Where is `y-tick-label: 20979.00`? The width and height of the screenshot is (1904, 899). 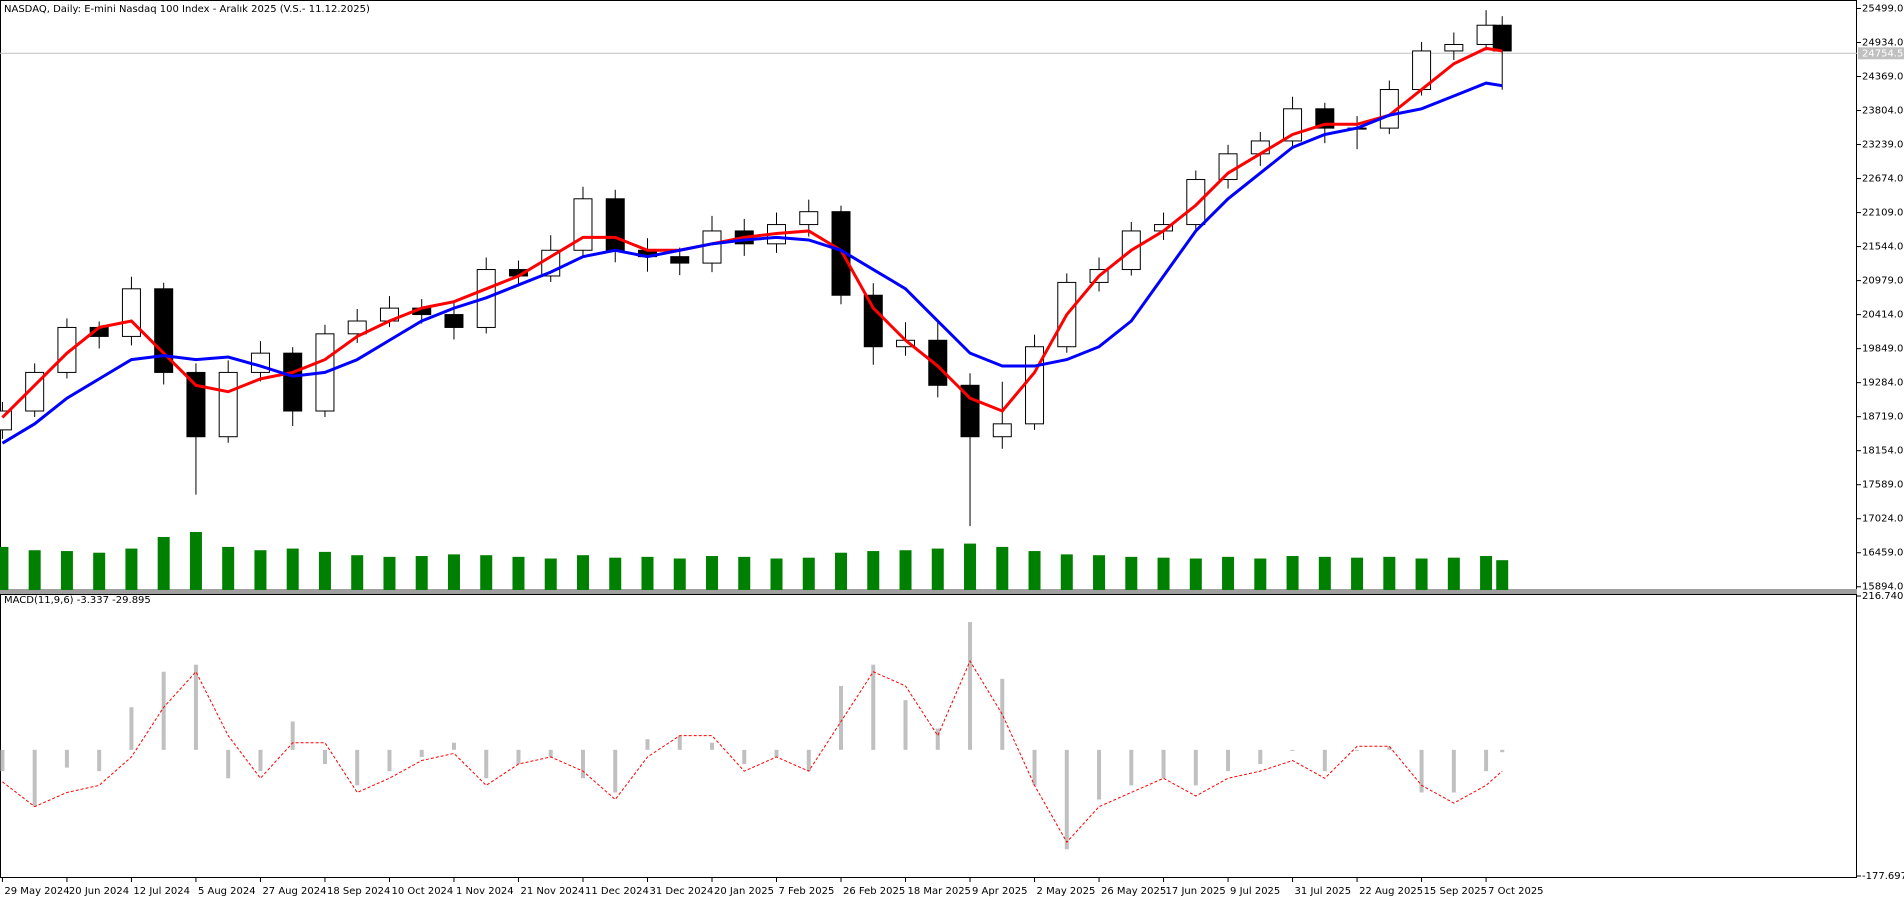
y-tick-label: 20979.00 is located at coordinates (1883, 281).